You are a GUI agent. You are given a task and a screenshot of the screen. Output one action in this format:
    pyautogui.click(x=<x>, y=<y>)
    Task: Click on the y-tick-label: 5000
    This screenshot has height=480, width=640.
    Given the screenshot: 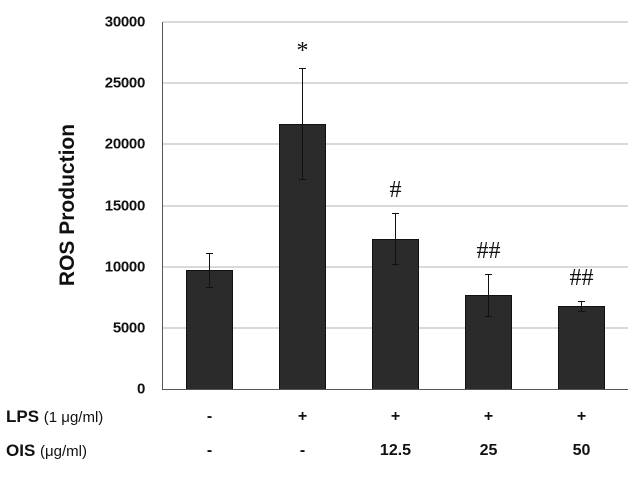 What is the action you would take?
    pyautogui.click(x=128, y=328)
    